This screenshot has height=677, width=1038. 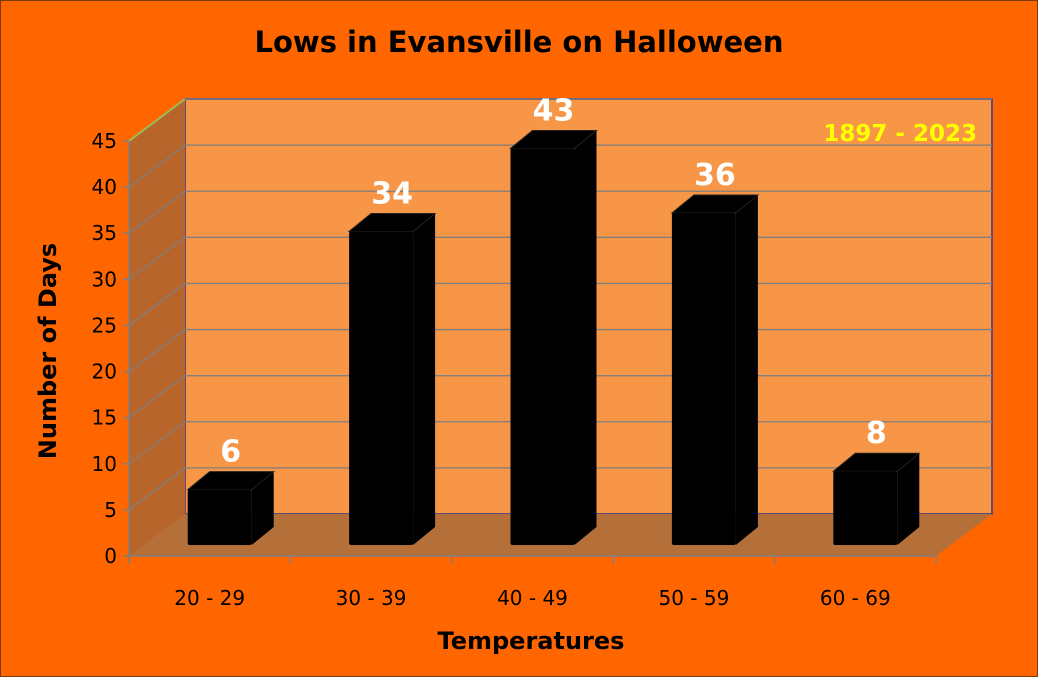 I want to click on x-tick-label: 20 - 29, so click(x=209, y=598).